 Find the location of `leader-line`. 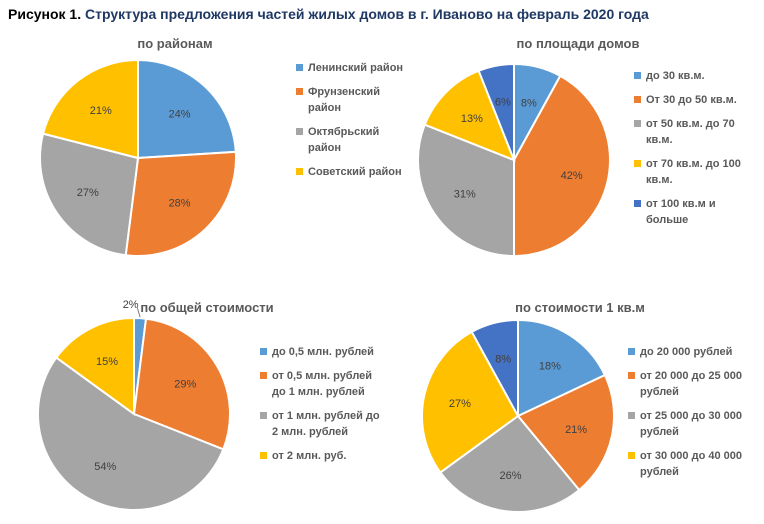

leader-line is located at coordinates (138, 313).